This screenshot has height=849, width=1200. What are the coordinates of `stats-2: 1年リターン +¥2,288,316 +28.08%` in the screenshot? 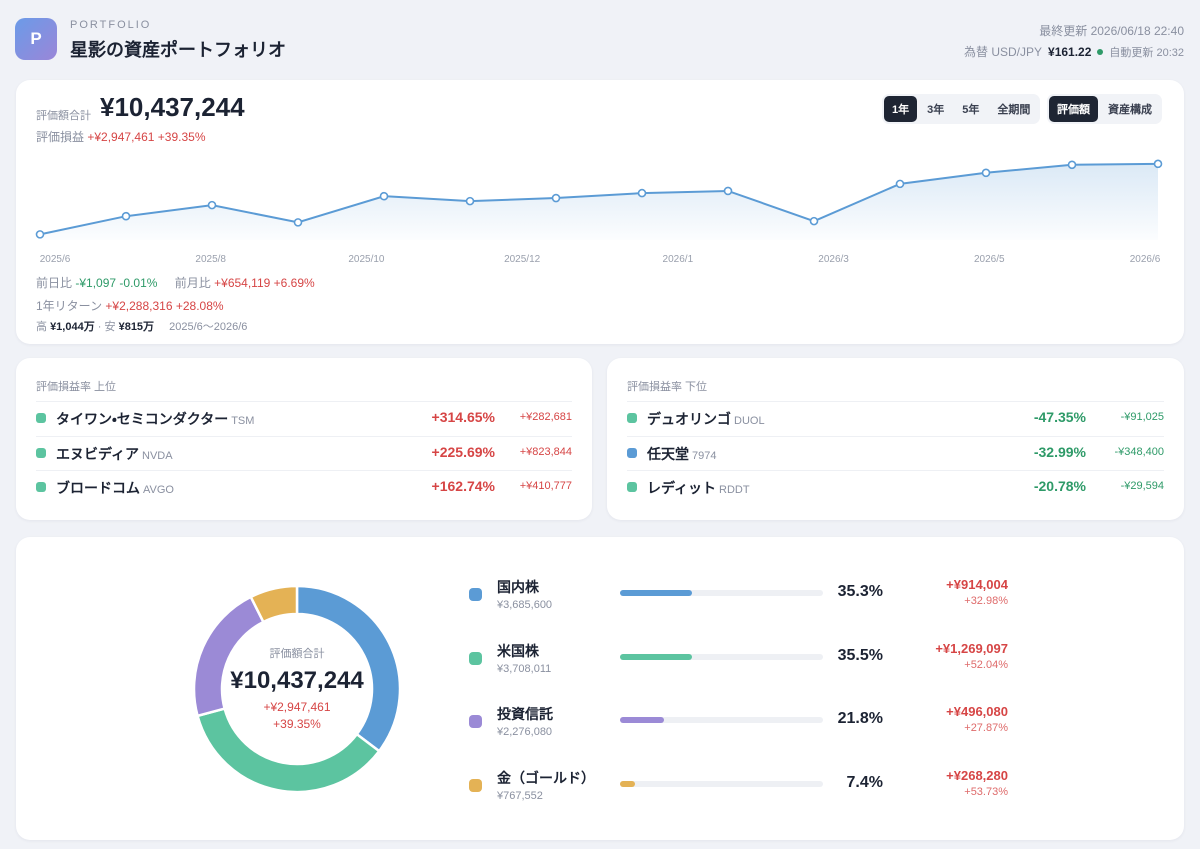 It's located at (130, 305).